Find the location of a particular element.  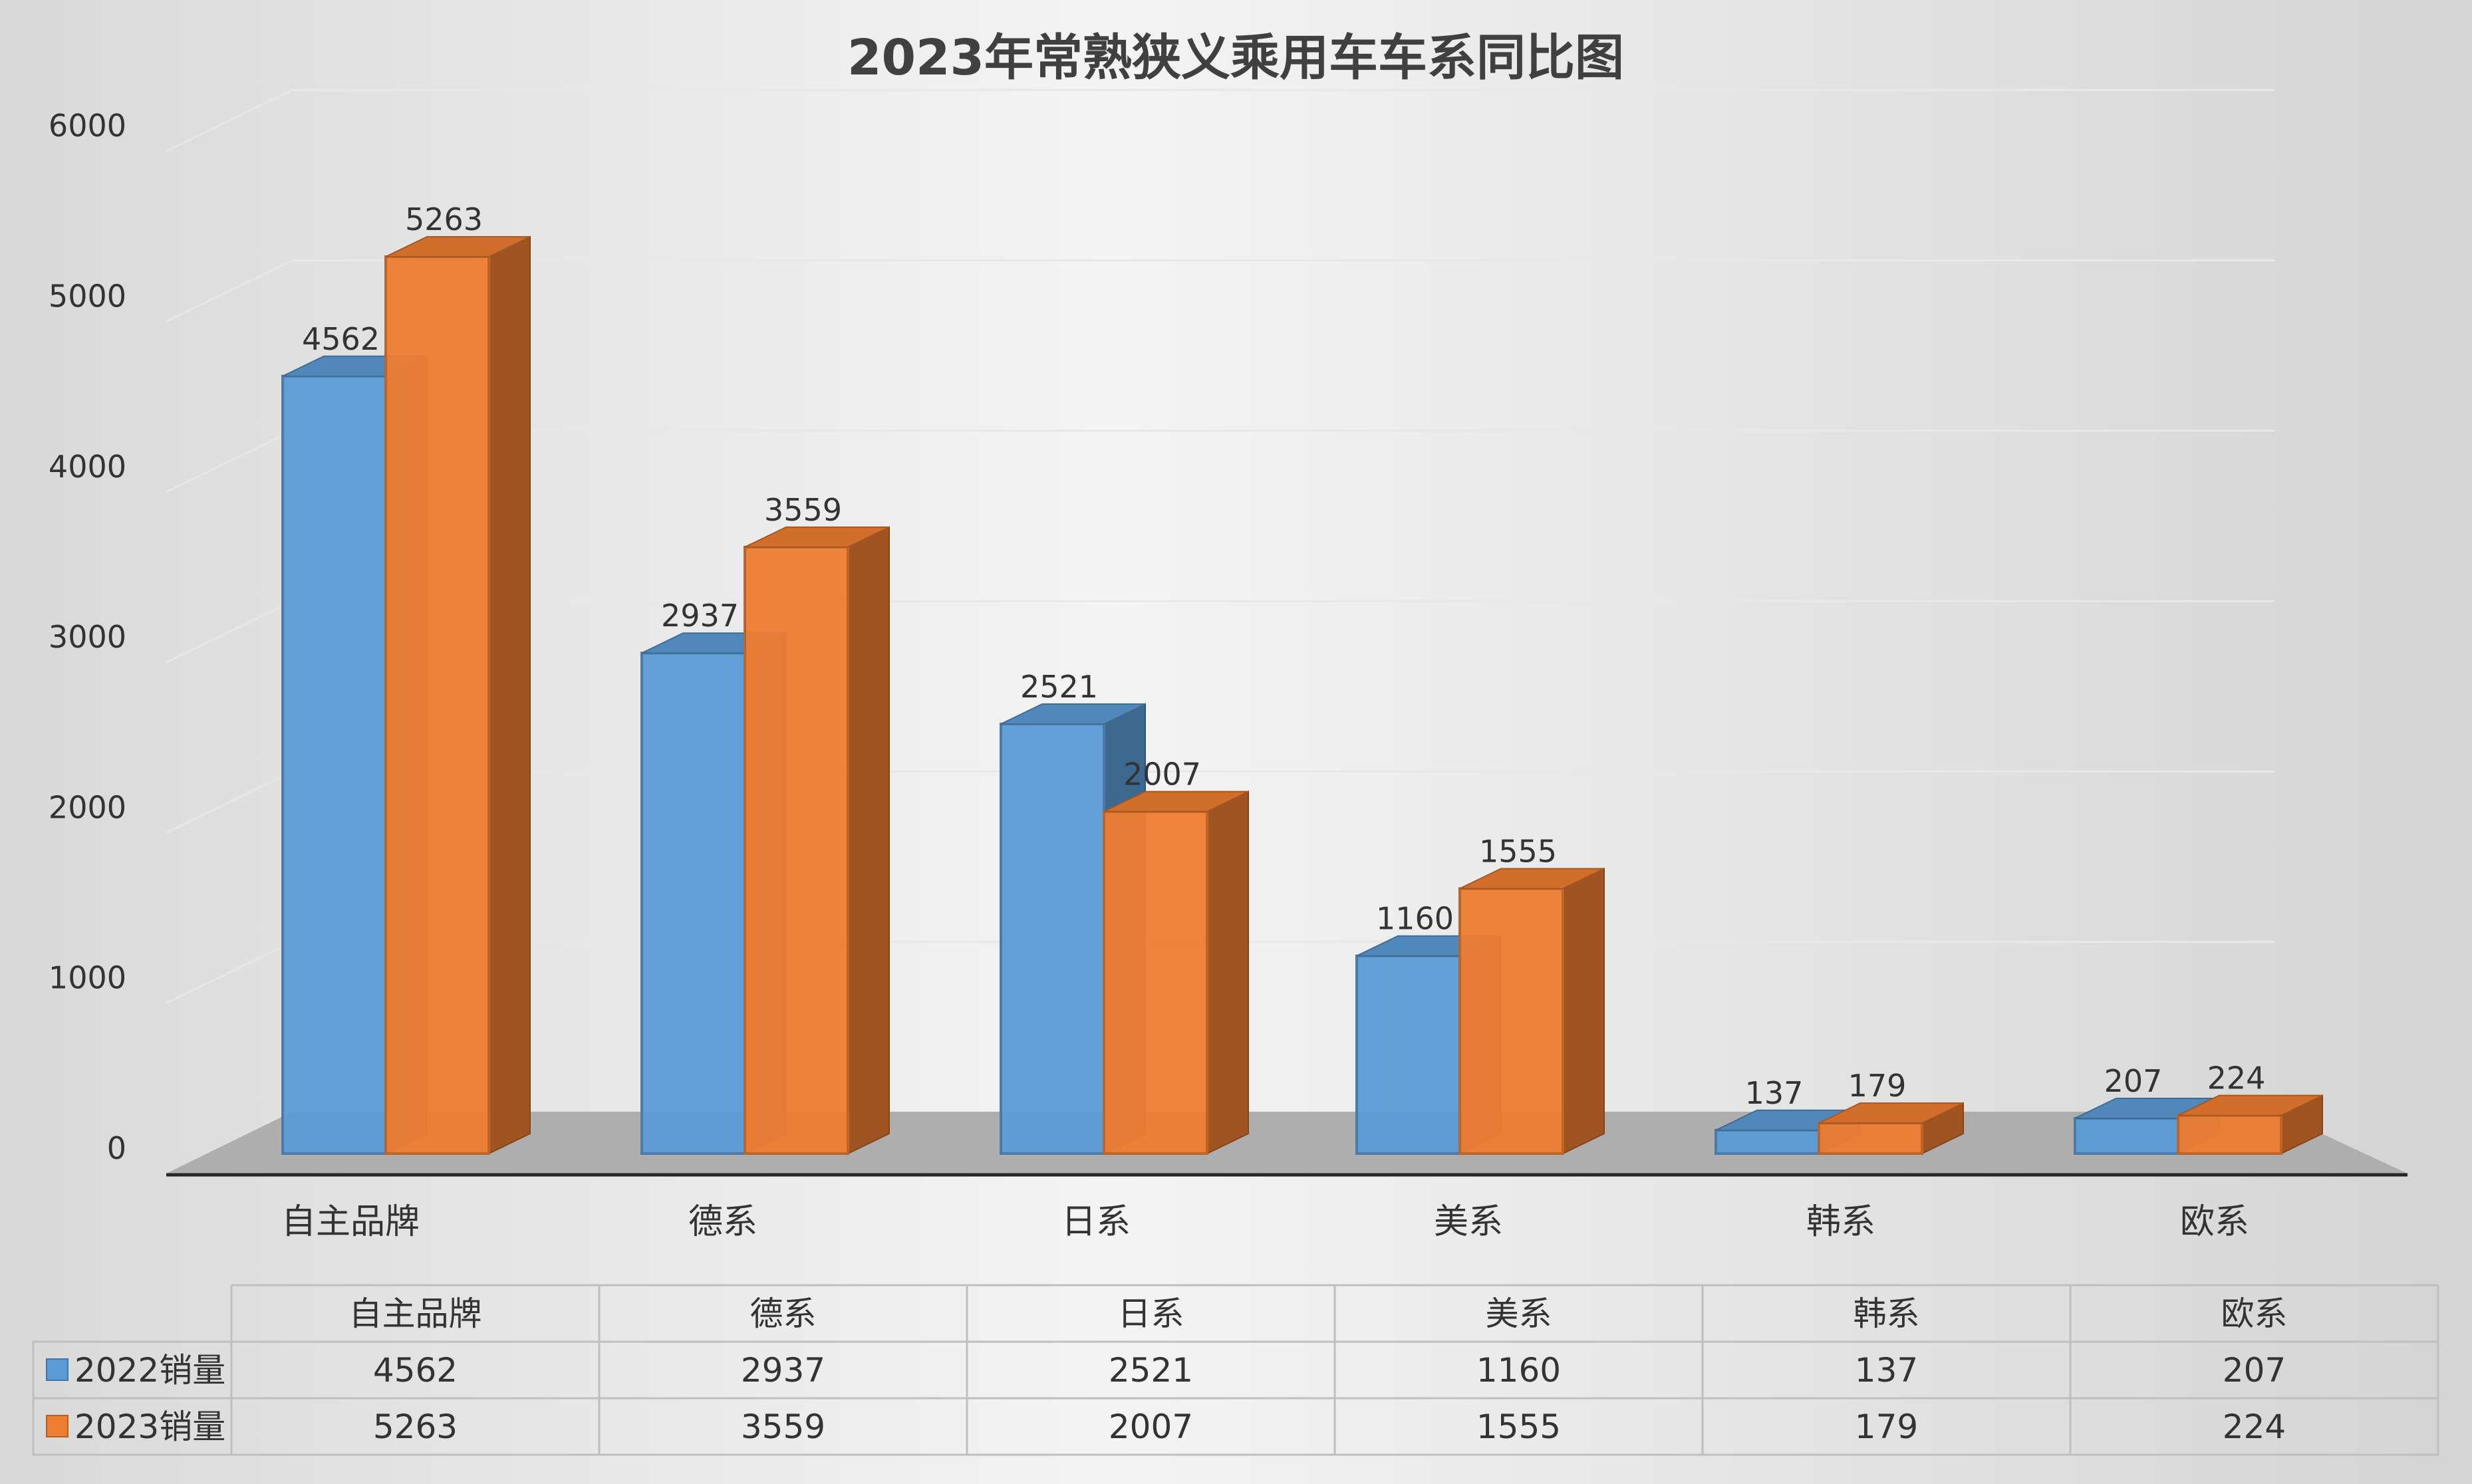

data-label: 1160 is located at coordinates (1415, 919).